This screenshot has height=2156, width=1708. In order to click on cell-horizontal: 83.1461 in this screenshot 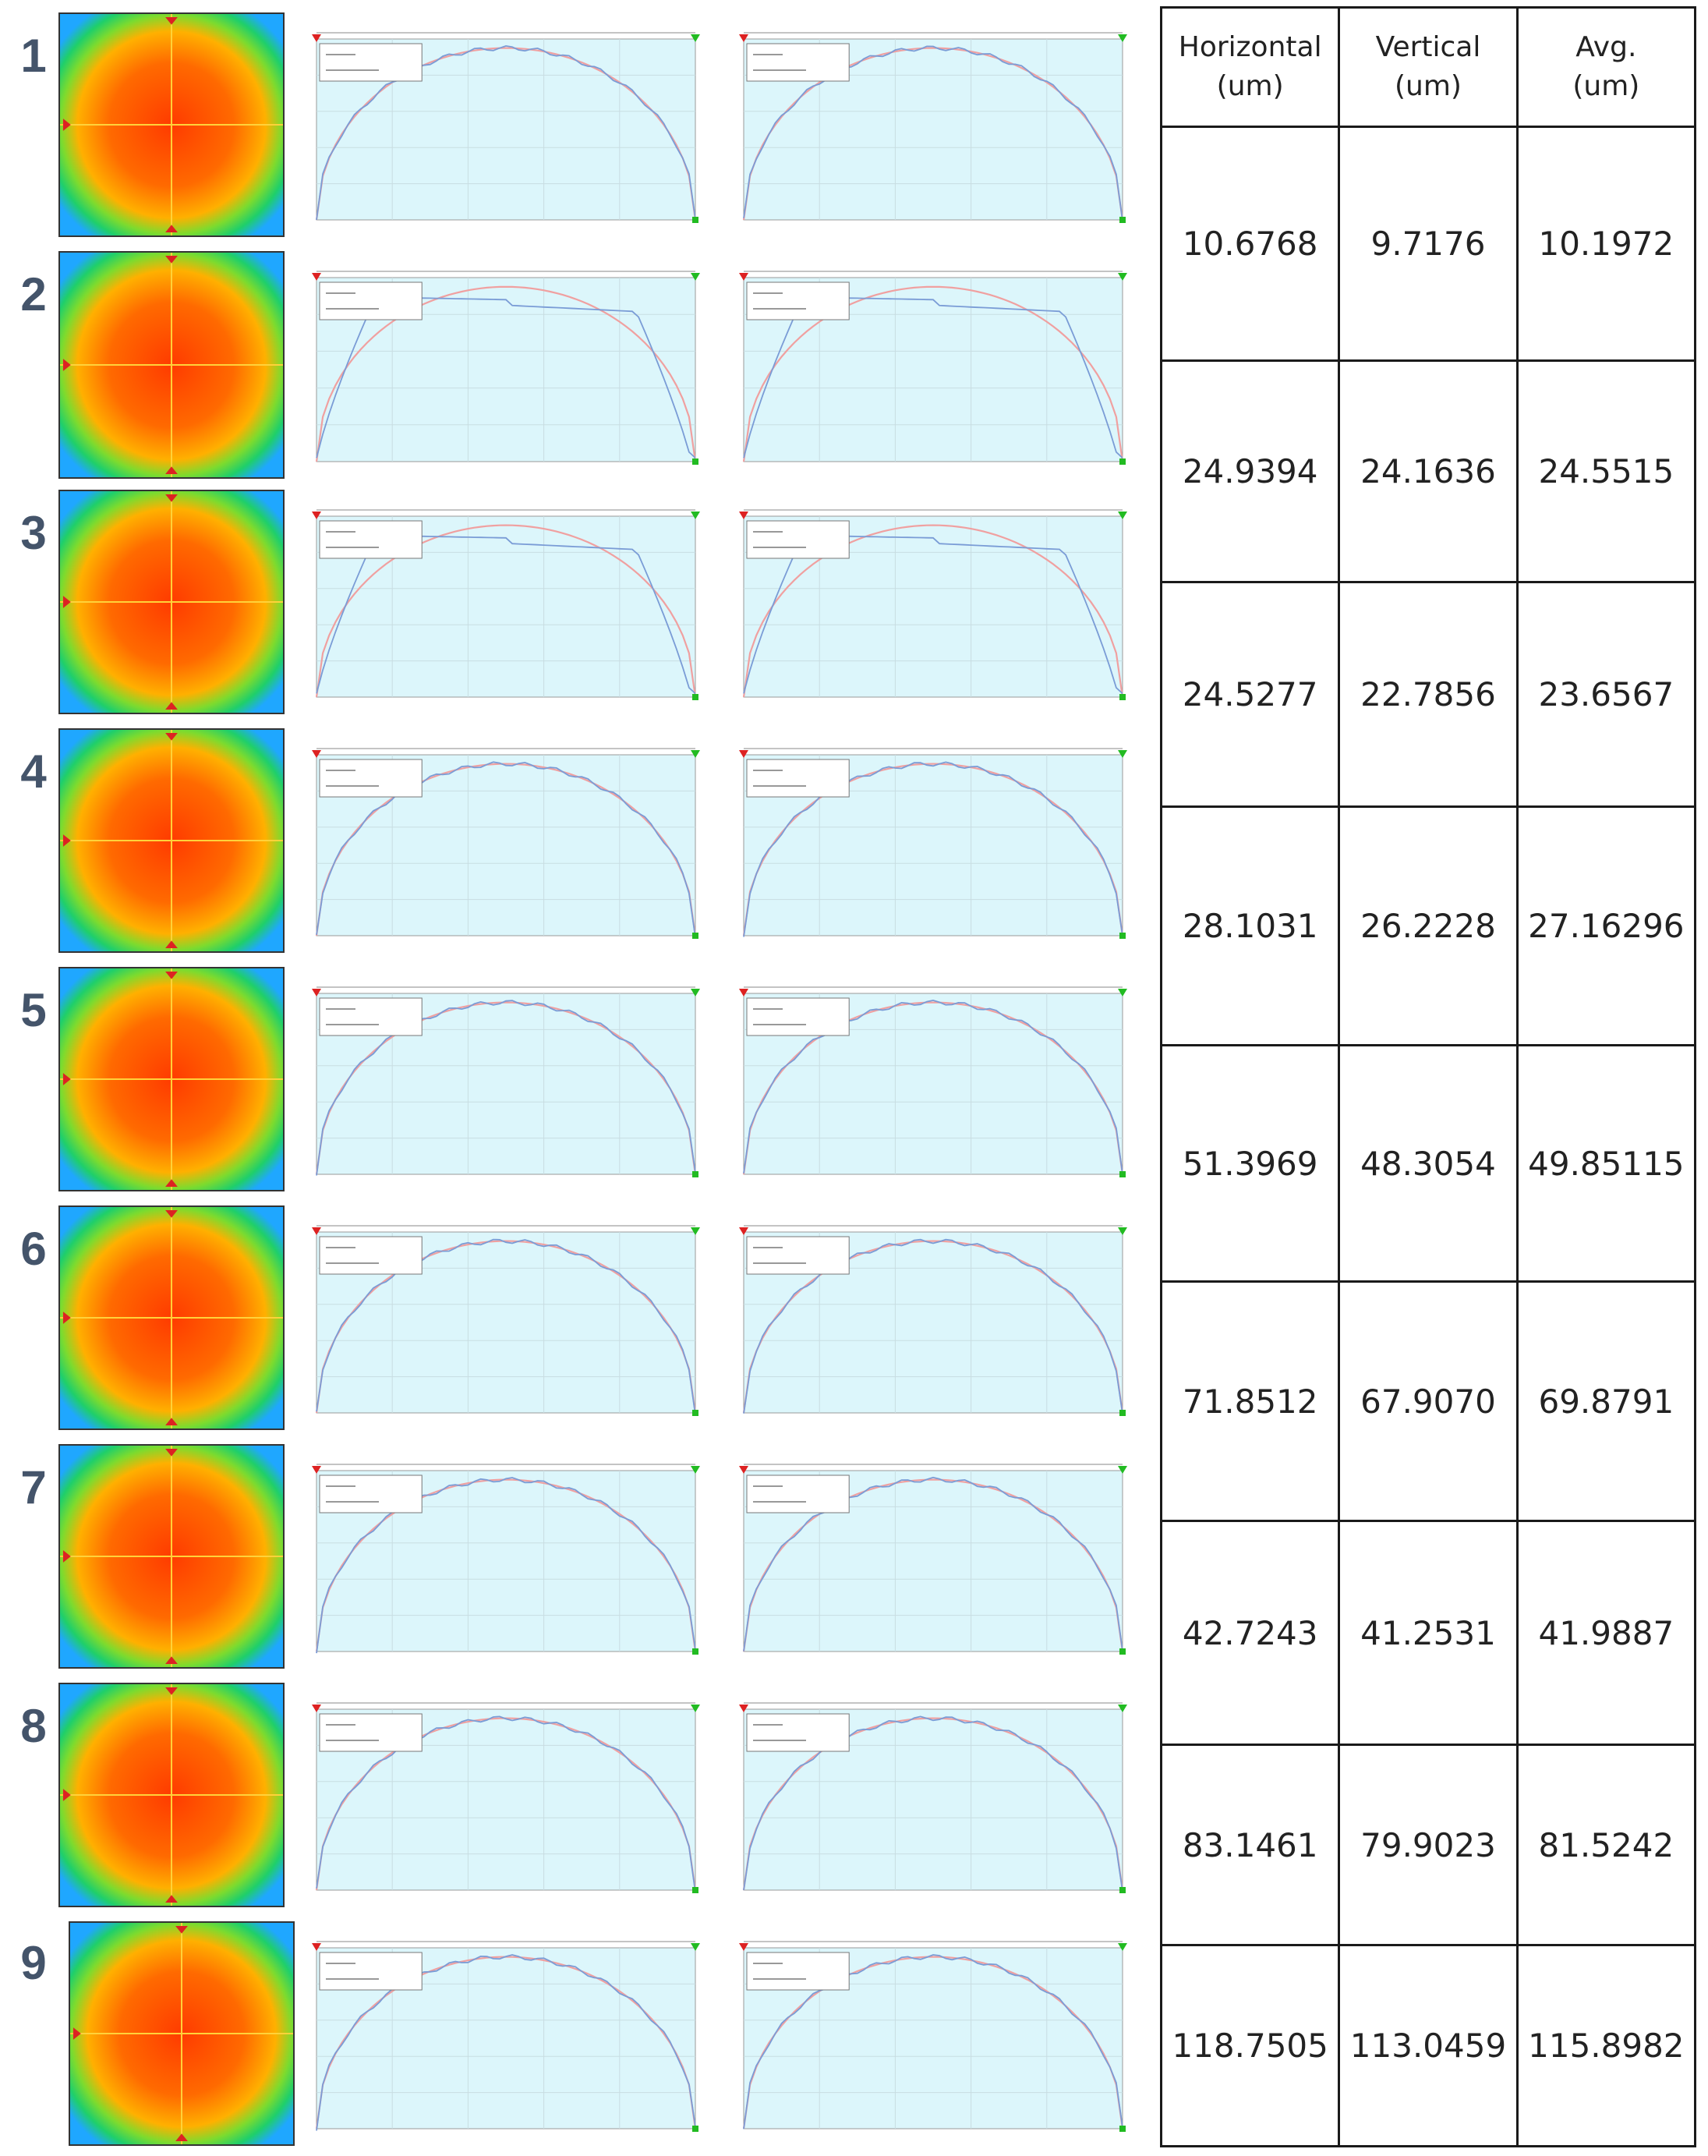, I will do `click(1250, 1845)`.